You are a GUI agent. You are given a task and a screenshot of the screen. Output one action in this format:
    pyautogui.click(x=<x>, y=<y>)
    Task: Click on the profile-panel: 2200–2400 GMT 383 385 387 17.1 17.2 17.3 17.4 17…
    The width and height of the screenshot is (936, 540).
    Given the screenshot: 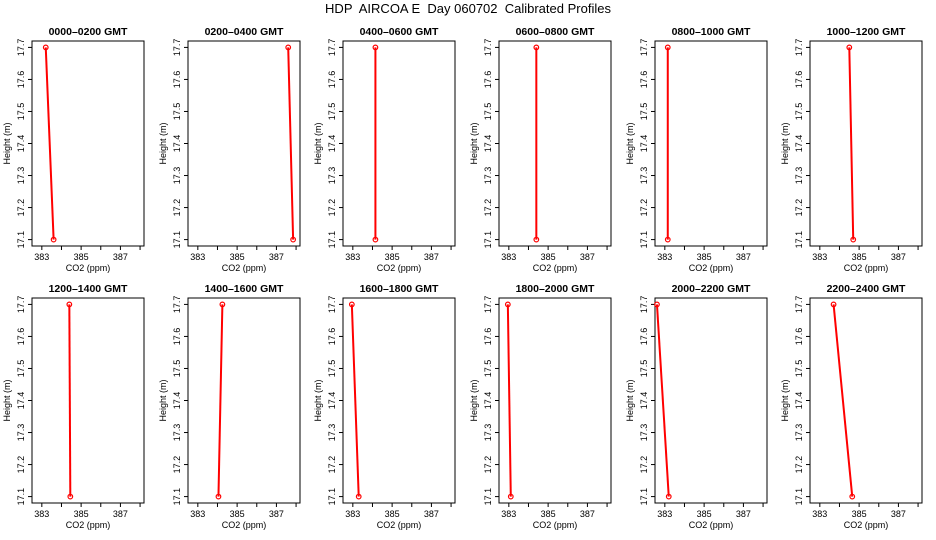 What is the action you would take?
    pyautogui.click(x=851, y=406)
    